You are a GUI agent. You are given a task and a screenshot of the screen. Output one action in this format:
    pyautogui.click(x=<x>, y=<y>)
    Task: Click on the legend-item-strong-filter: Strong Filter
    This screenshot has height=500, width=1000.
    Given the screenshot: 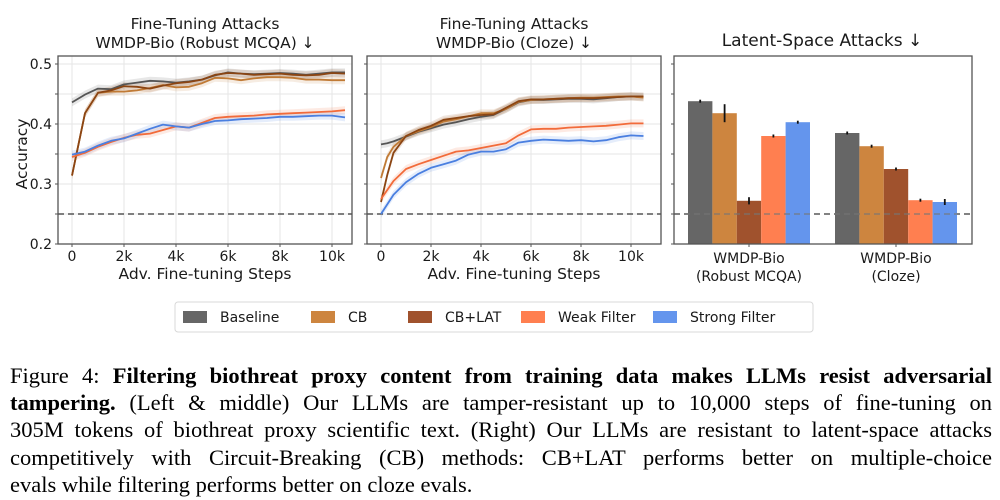 What is the action you would take?
    pyautogui.click(x=714, y=318)
    